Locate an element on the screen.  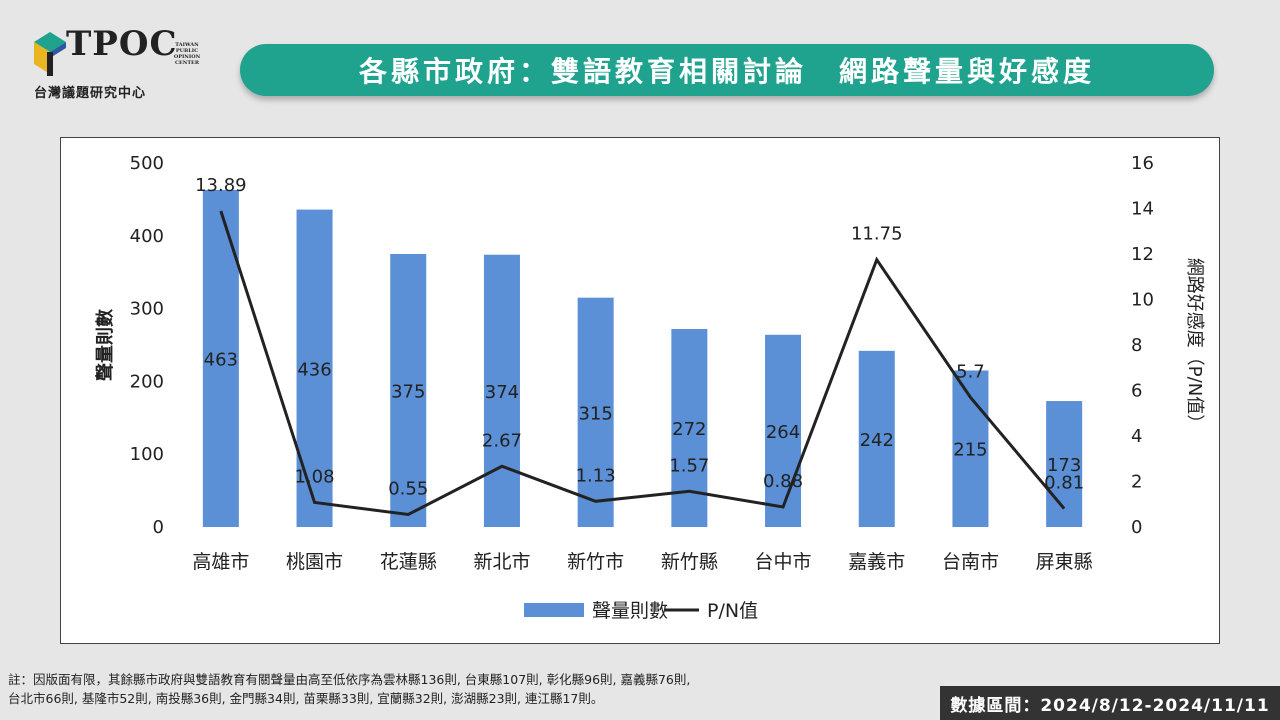
x-tick-label: 高雄市 is located at coordinates (220, 562).